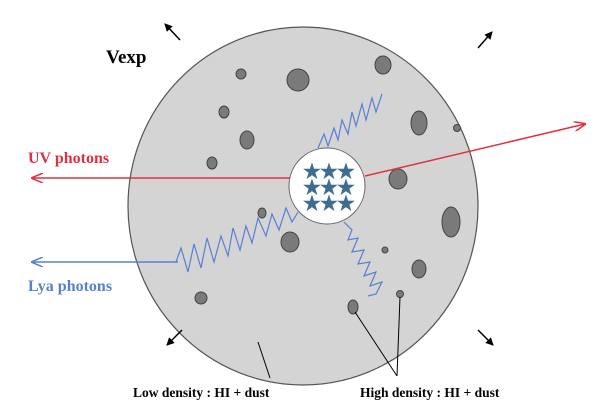  I want to click on stars: ★ ★ ★ ★ ★ ★ ★ ★ ★, so click(329, 188).